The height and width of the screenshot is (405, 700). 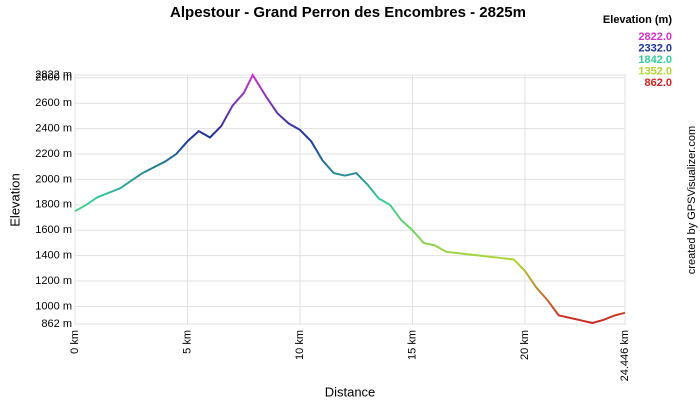 I want to click on legend-value: 2822.0, so click(x=655, y=37).